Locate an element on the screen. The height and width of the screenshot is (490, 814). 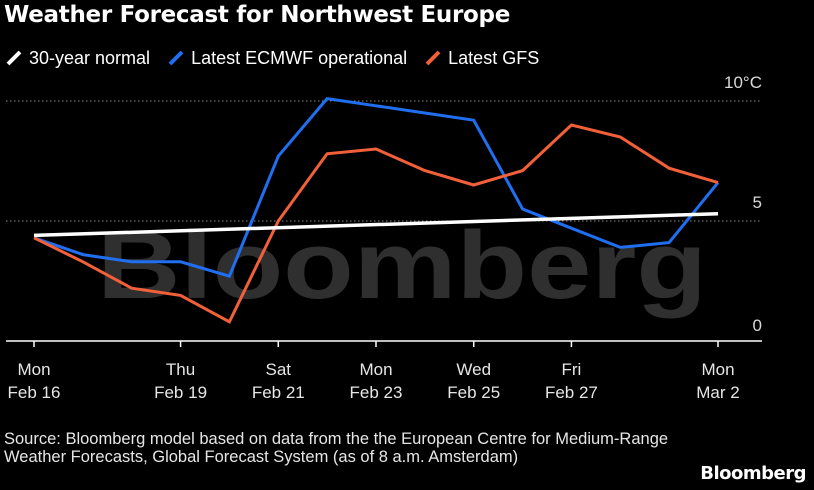
legend-label-gfs: Latest GFS is located at coordinates (494, 57).